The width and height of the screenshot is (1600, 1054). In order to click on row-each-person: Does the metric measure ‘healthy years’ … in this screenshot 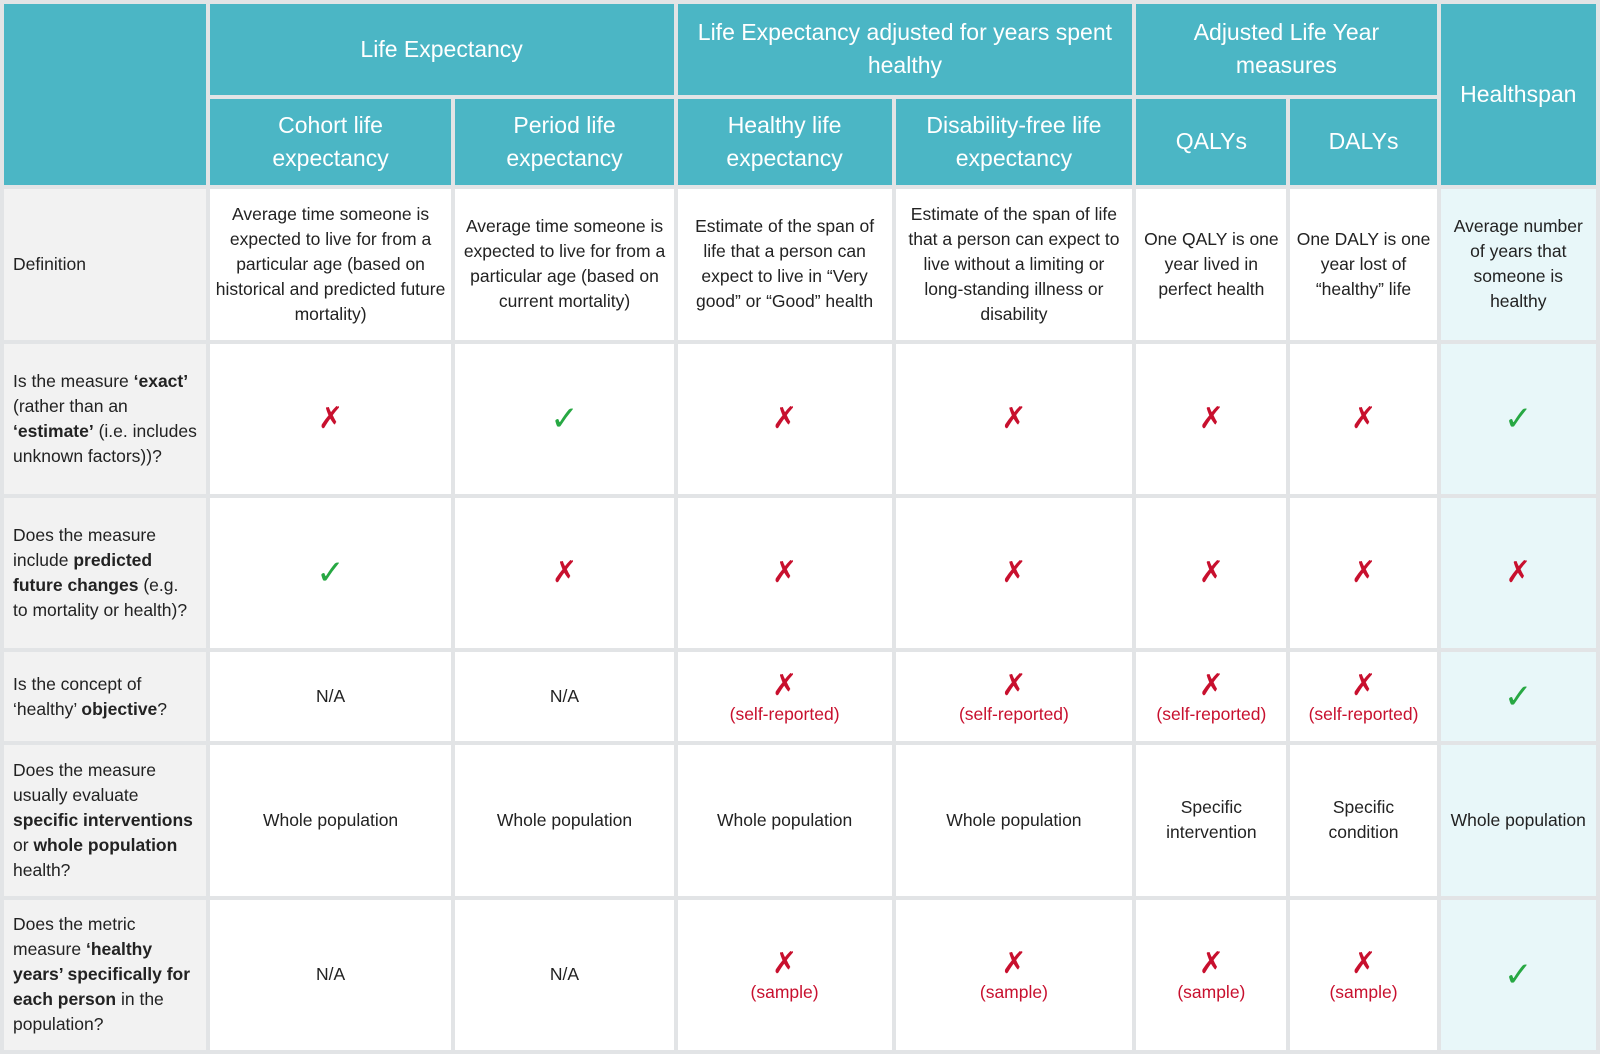, I will do `click(800, 974)`.